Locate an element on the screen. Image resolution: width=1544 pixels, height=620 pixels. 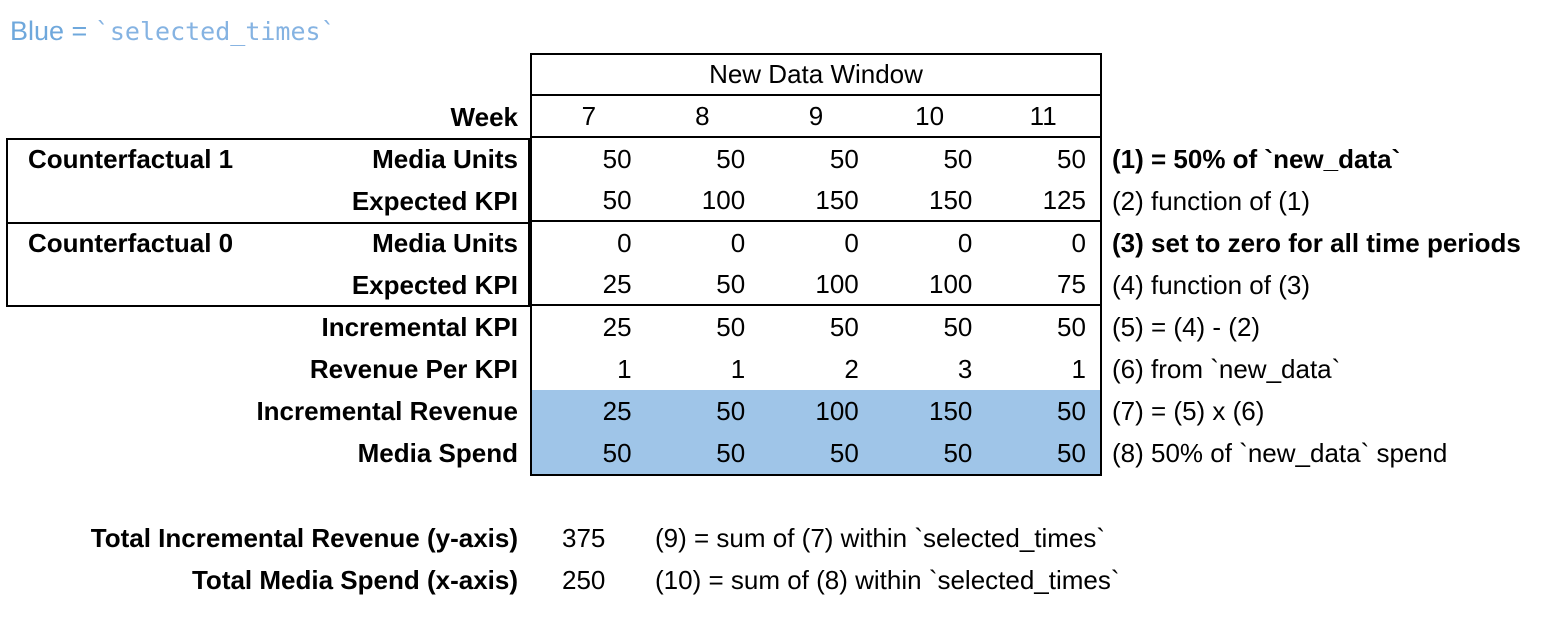
annotation: (5) = (4) - (2) is located at coordinates (1186, 327).